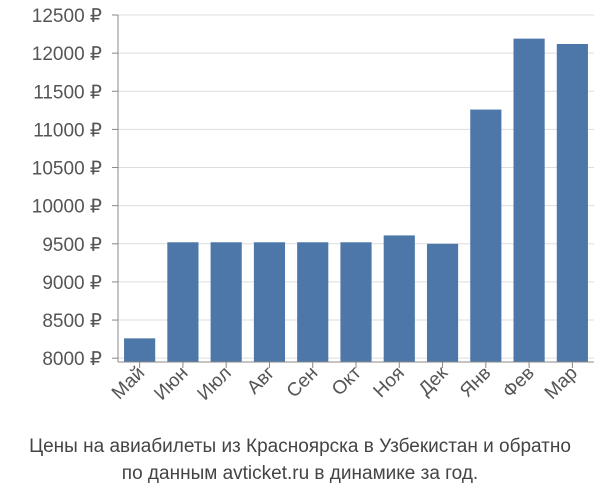  What do you see at coordinates (302, 382) in the screenshot?
I see `x-tick-label: Сен` at bounding box center [302, 382].